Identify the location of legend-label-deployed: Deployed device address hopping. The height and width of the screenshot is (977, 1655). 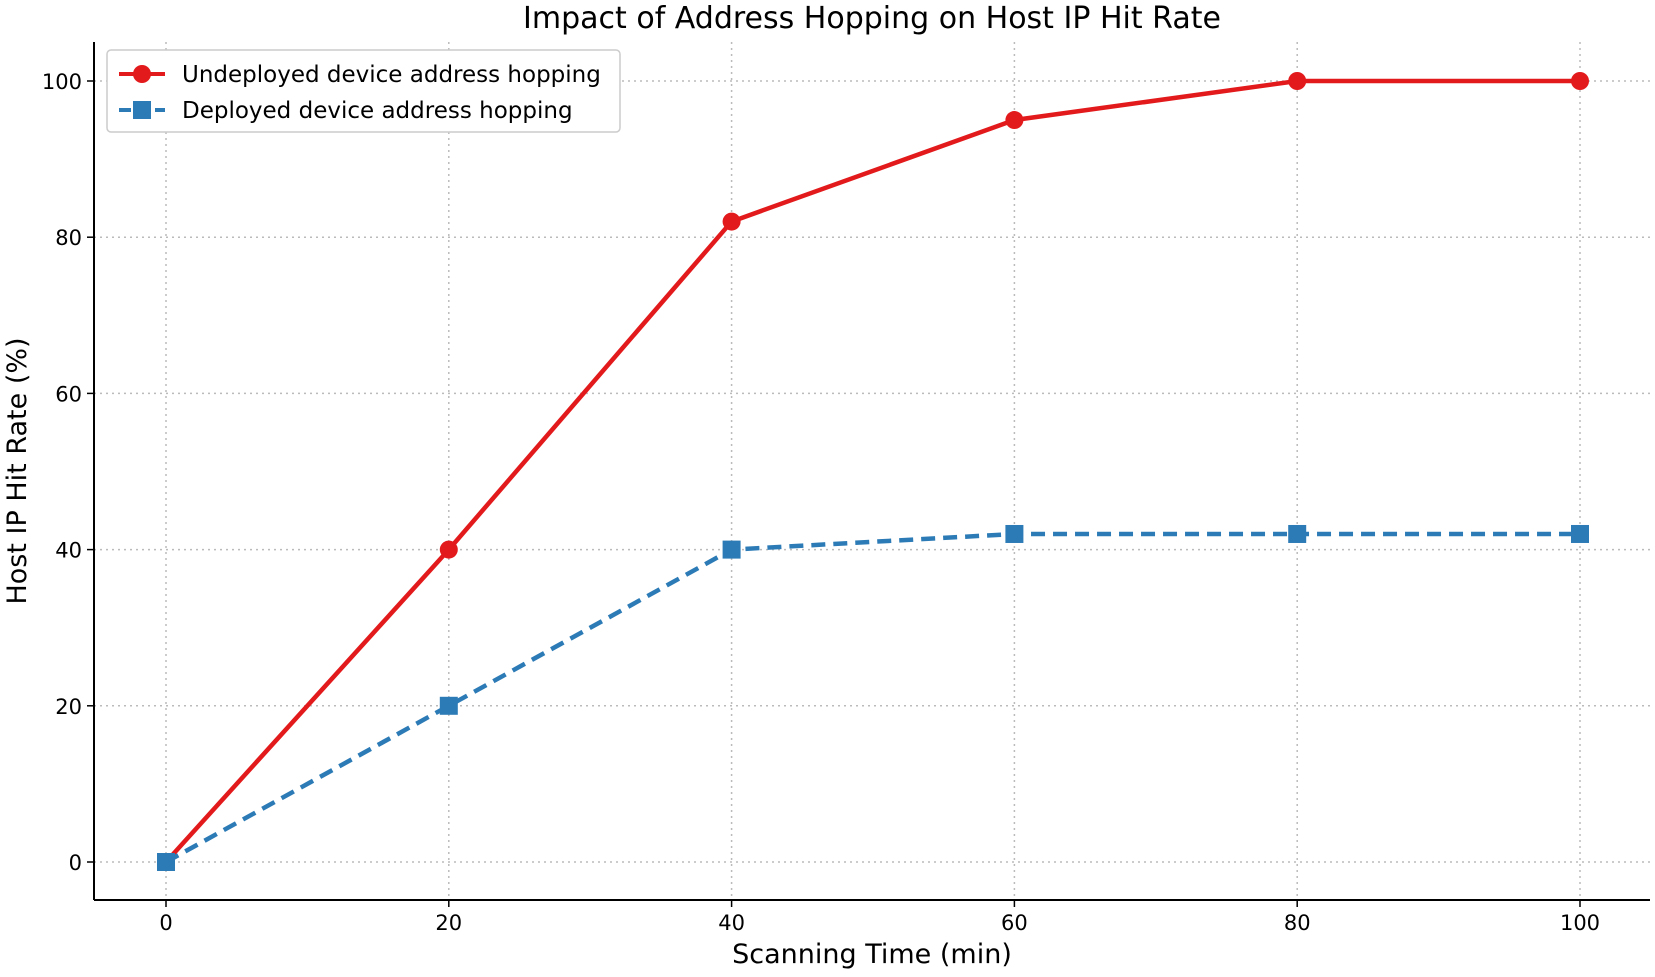
(377, 111).